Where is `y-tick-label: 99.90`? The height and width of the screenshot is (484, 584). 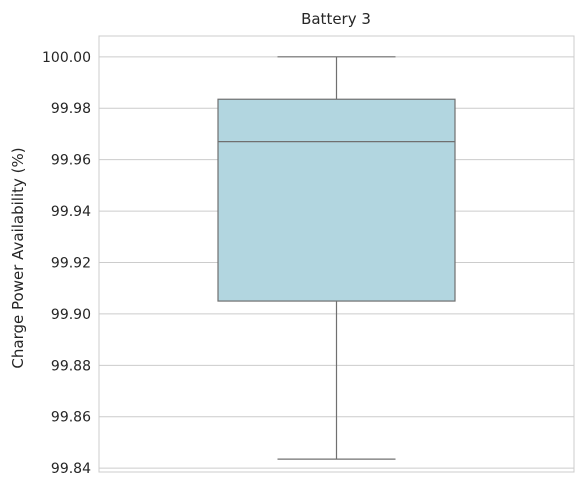
y-tick-label: 99.90 is located at coordinates (71, 315).